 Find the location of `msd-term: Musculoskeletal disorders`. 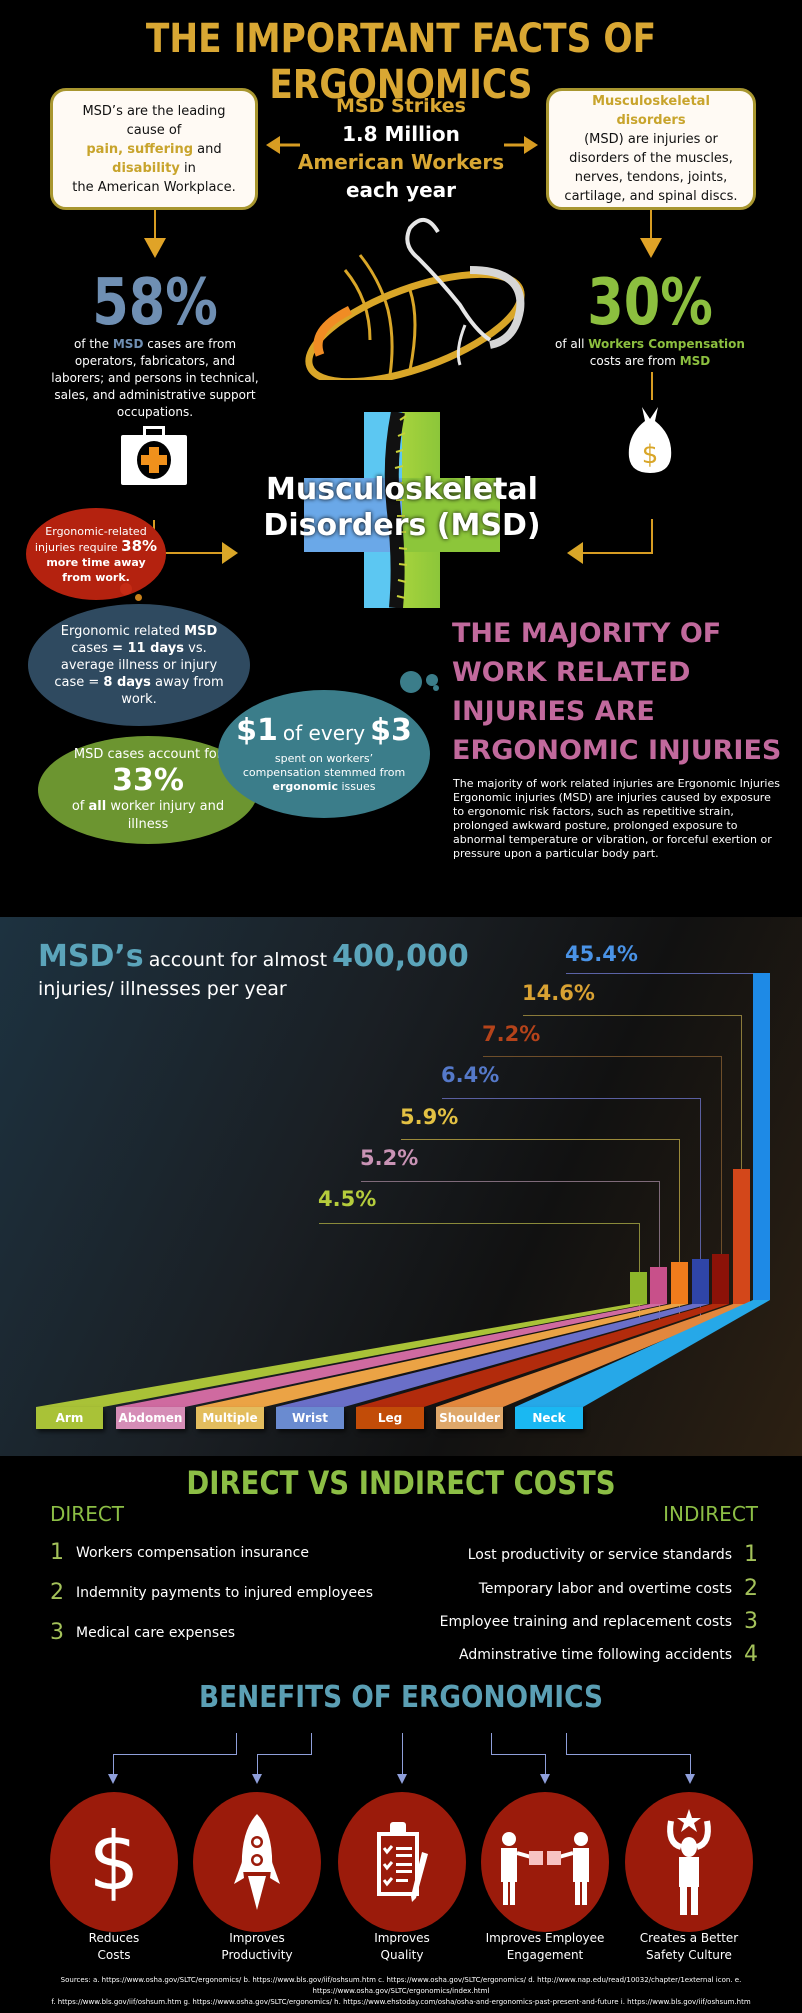

msd-term: Musculoskeletal disorders is located at coordinates (651, 111).